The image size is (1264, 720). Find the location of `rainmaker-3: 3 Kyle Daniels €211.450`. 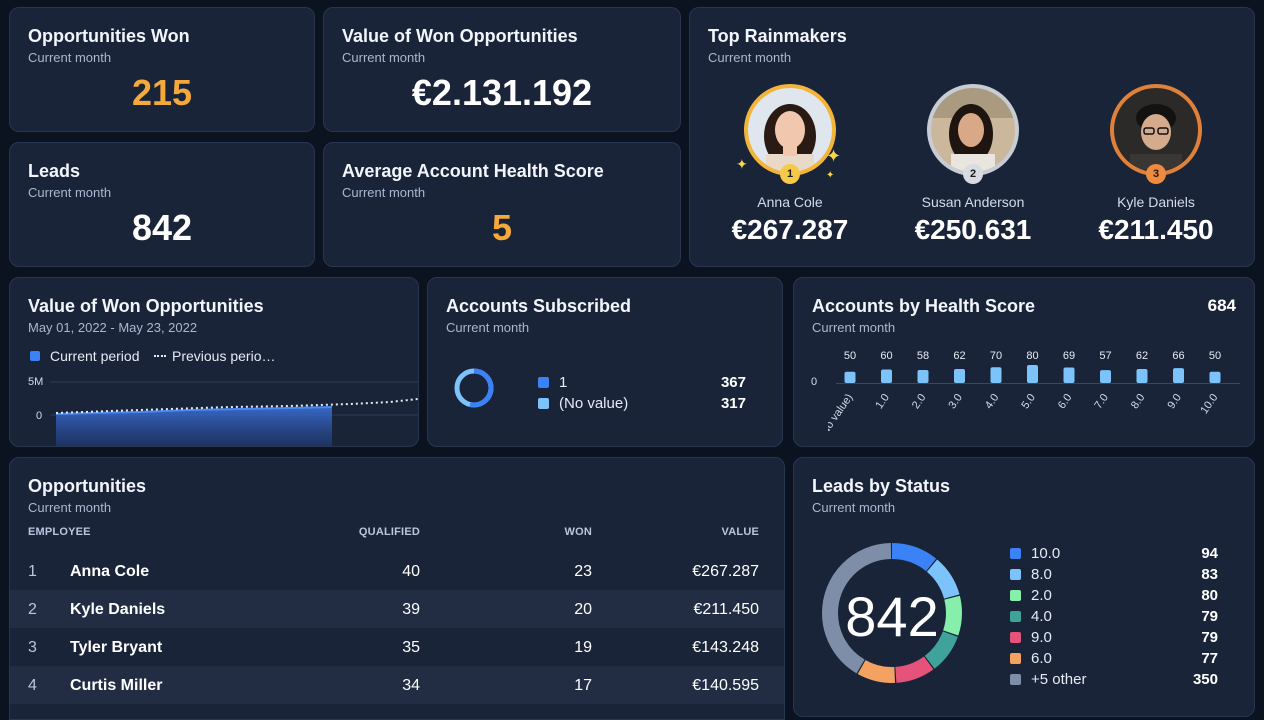

rainmaker-3: 3 Kyle Daniels €211.450 is located at coordinates (1156, 165).